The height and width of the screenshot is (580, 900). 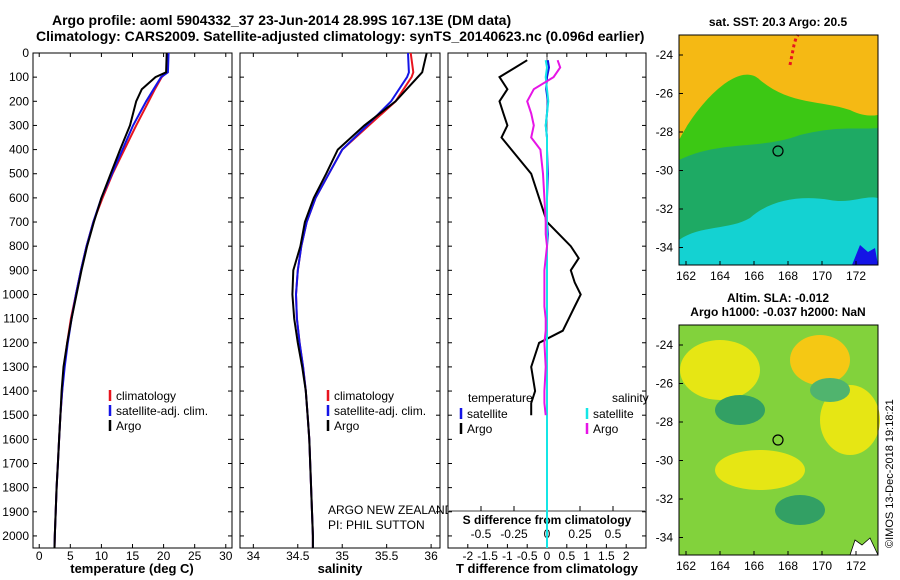 What do you see at coordinates (15, 536) in the screenshot?
I see `depth-tick-label: 2000` at bounding box center [15, 536].